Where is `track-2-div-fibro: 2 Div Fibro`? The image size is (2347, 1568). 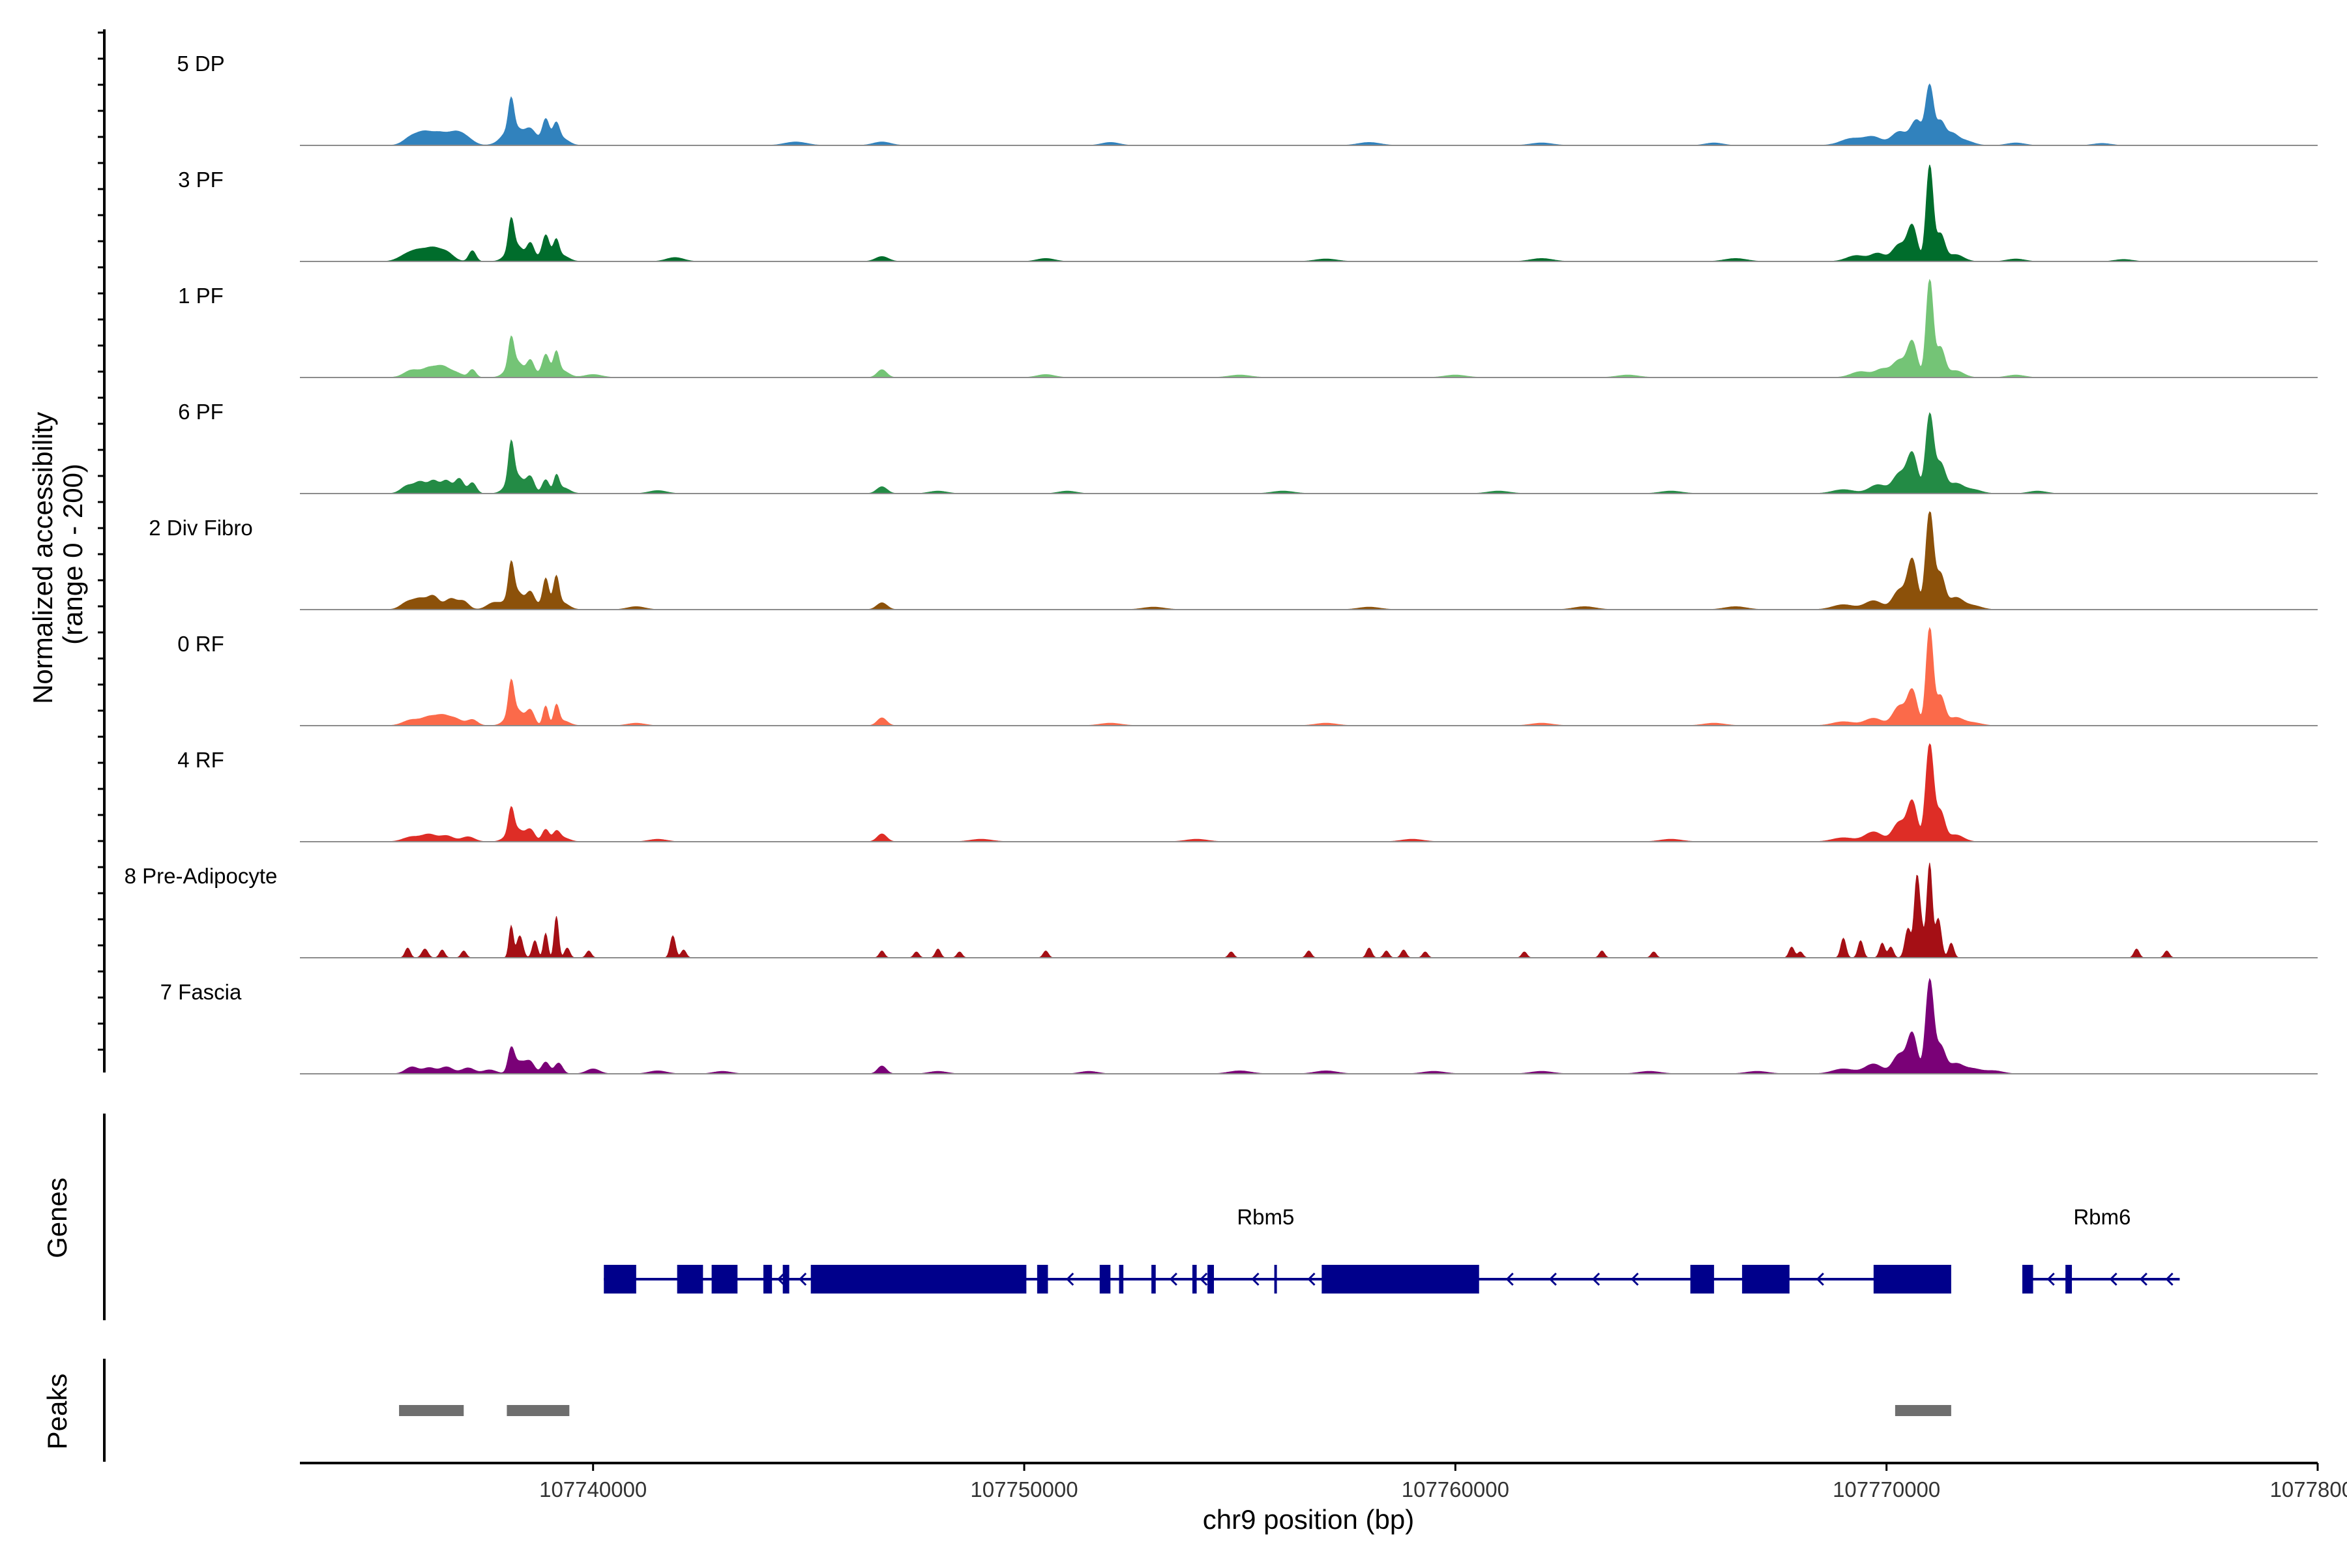 track-2-div-fibro: 2 Div Fibro is located at coordinates (1233, 560).